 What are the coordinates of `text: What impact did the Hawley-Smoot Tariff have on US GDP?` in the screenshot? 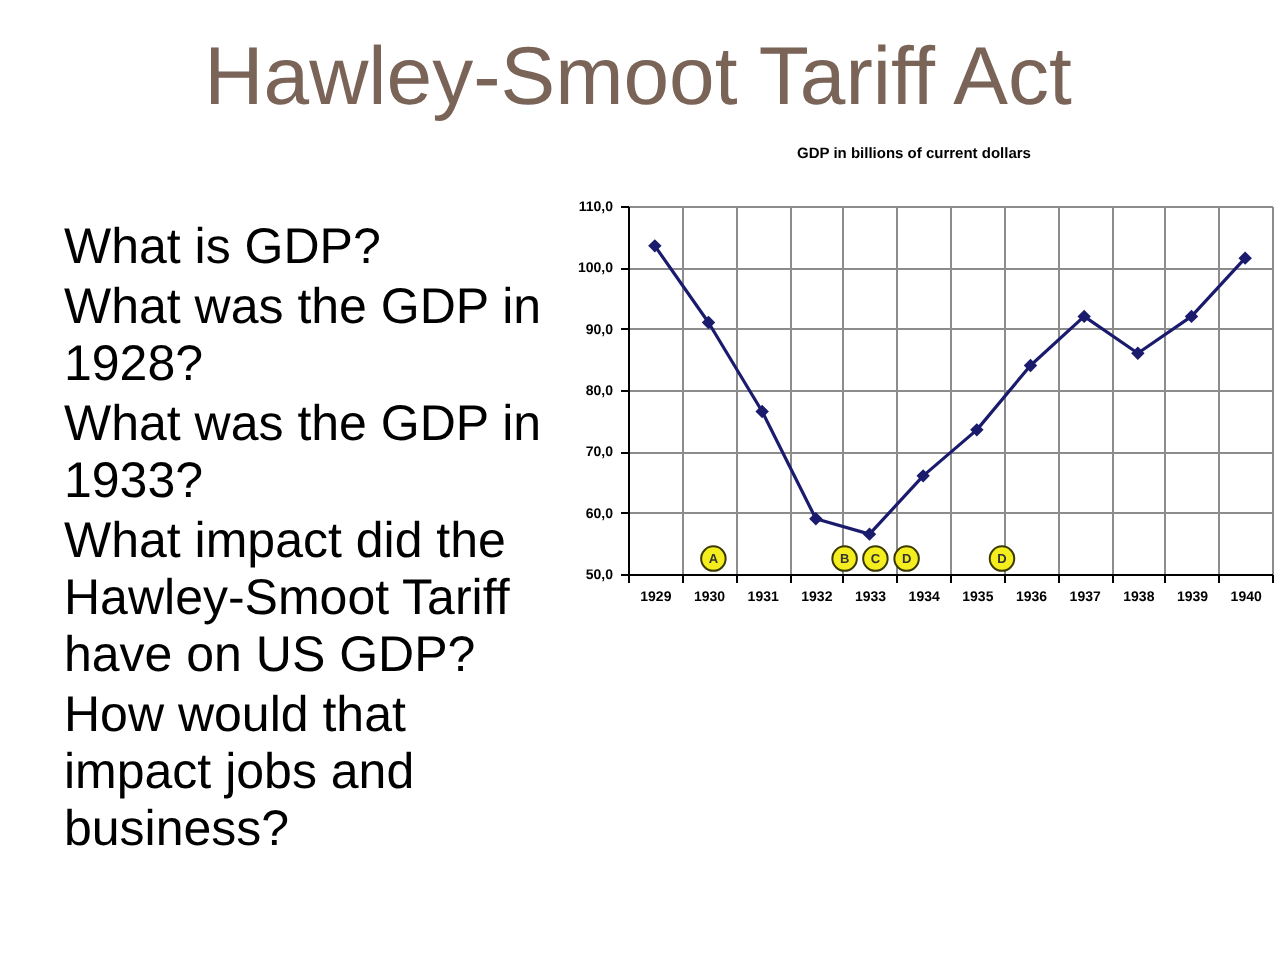 It's located at (287, 598).